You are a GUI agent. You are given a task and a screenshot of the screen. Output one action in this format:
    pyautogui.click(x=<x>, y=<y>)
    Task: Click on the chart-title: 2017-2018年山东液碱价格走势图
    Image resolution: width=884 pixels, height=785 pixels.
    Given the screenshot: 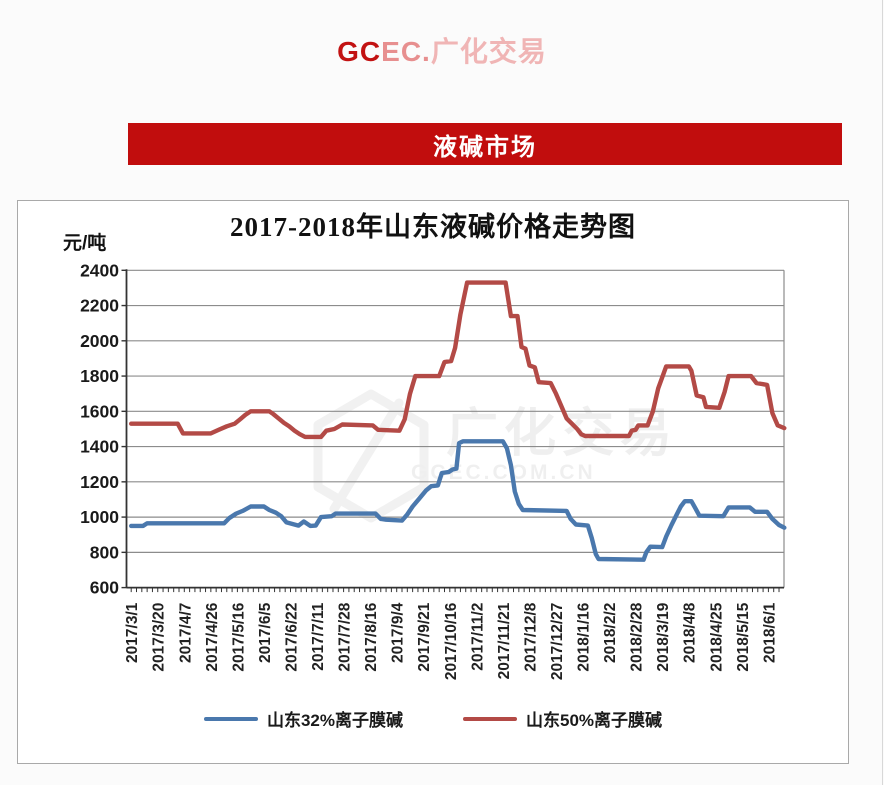 What is the action you would take?
    pyautogui.click(x=433, y=227)
    